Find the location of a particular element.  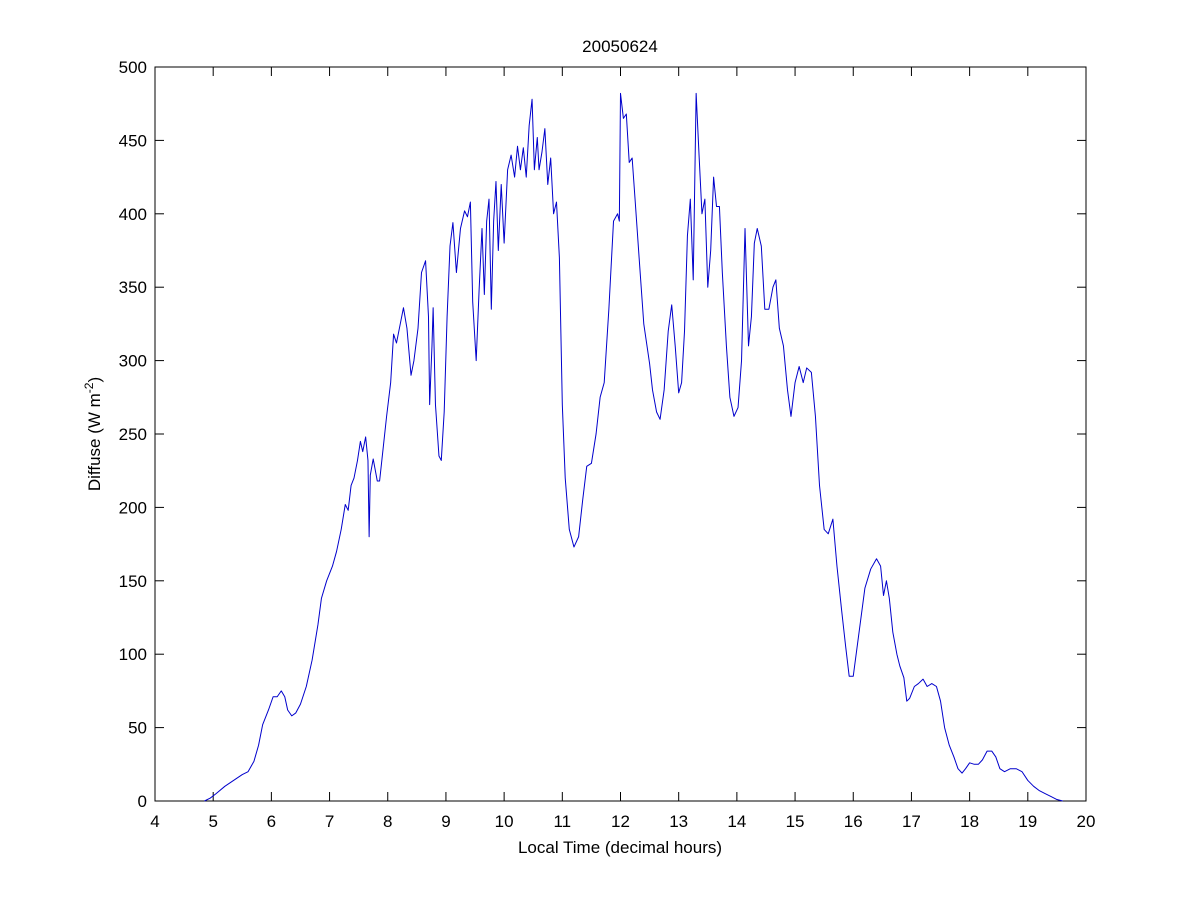

y-tick-label: 50 is located at coordinates (137, 728).